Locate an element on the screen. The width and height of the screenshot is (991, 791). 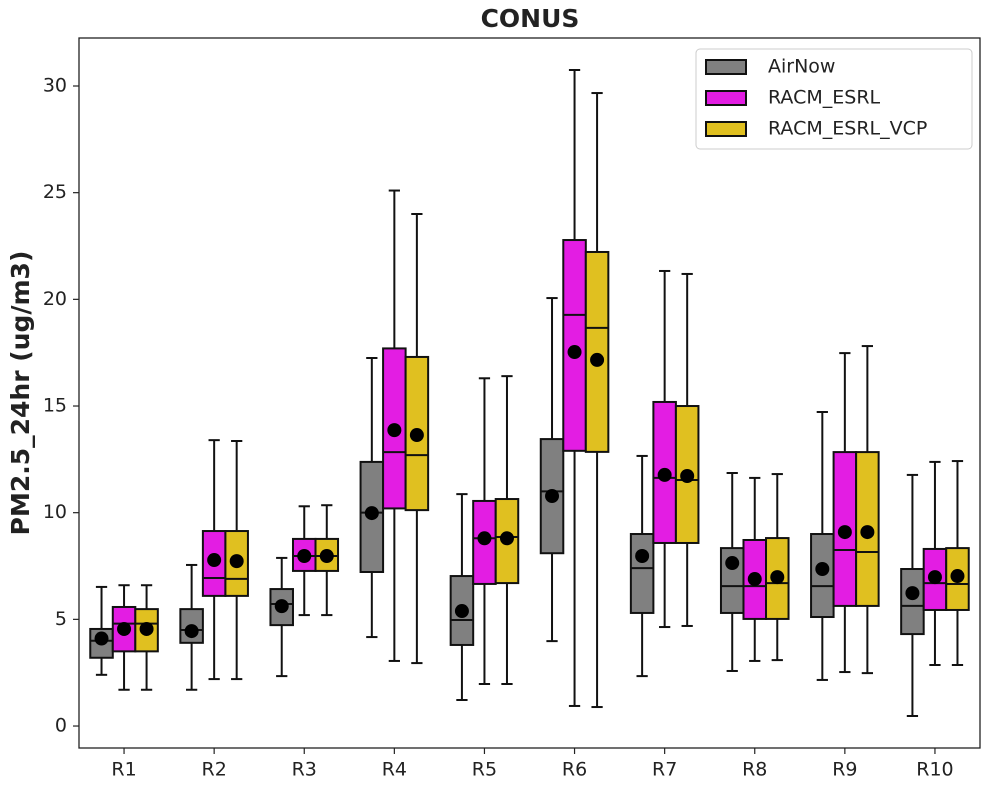
x-tick-label: R1 is located at coordinates (123, 770).